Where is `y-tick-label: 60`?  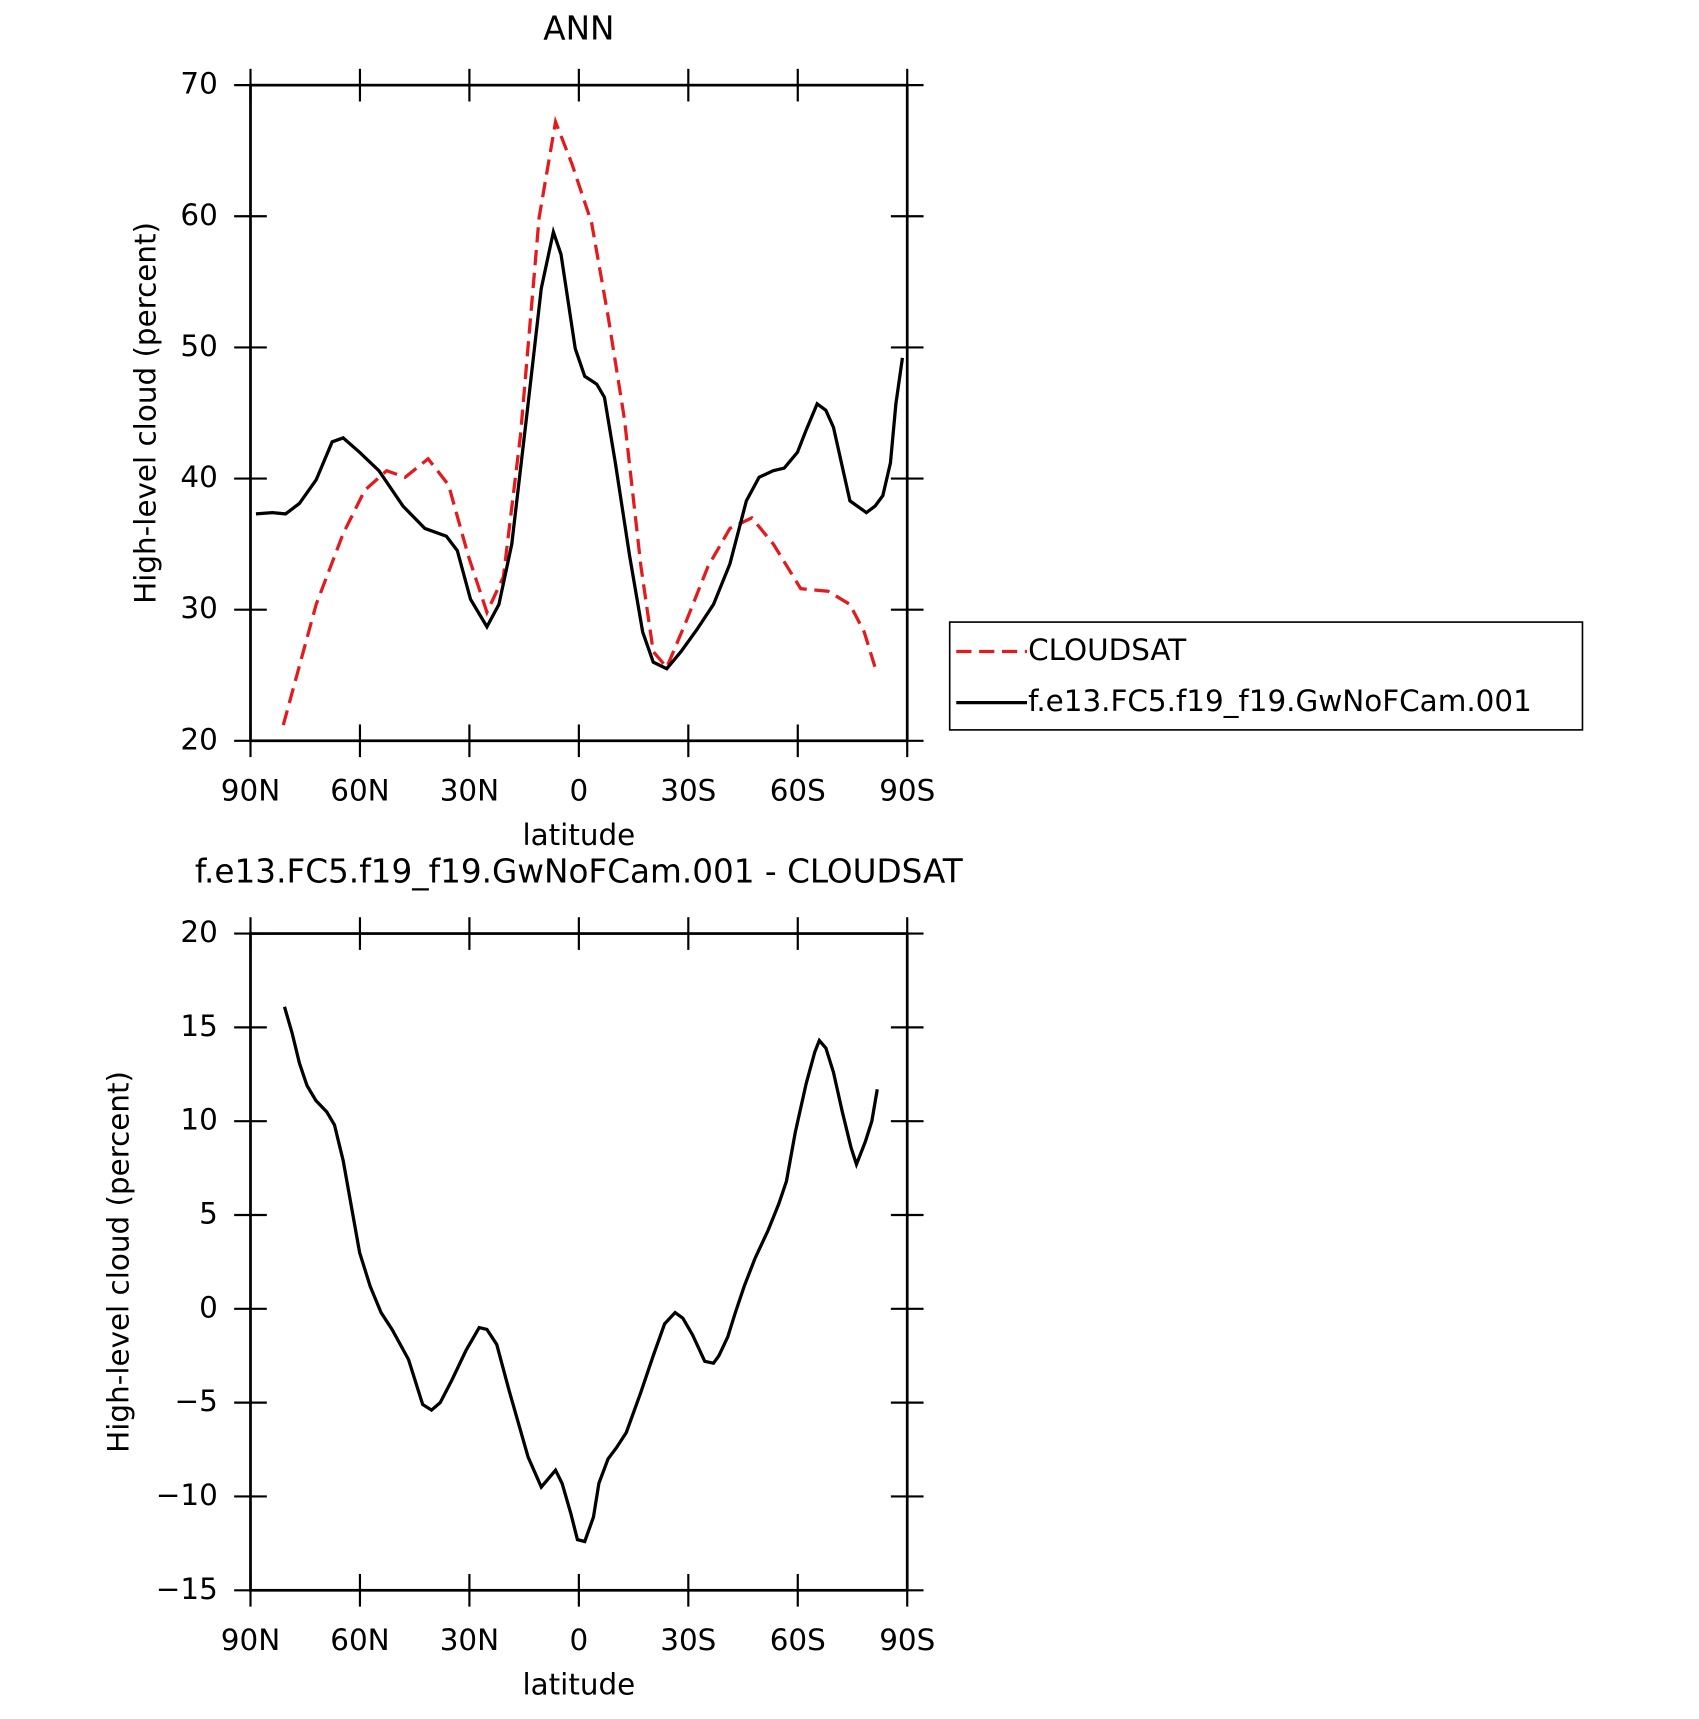
y-tick-label: 60 is located at coordinates (198, 215).